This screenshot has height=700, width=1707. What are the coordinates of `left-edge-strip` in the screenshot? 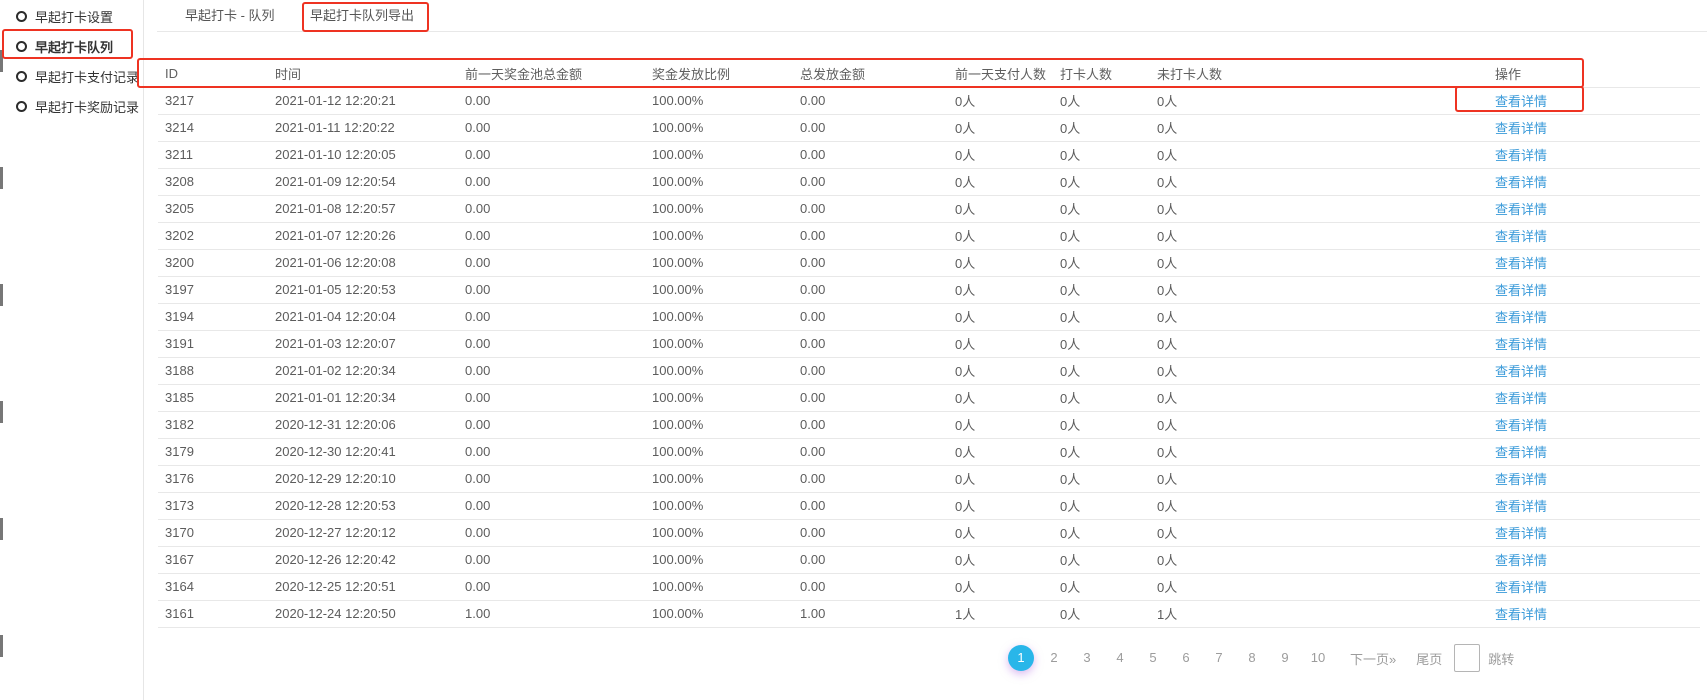 It's located at (1, 375).